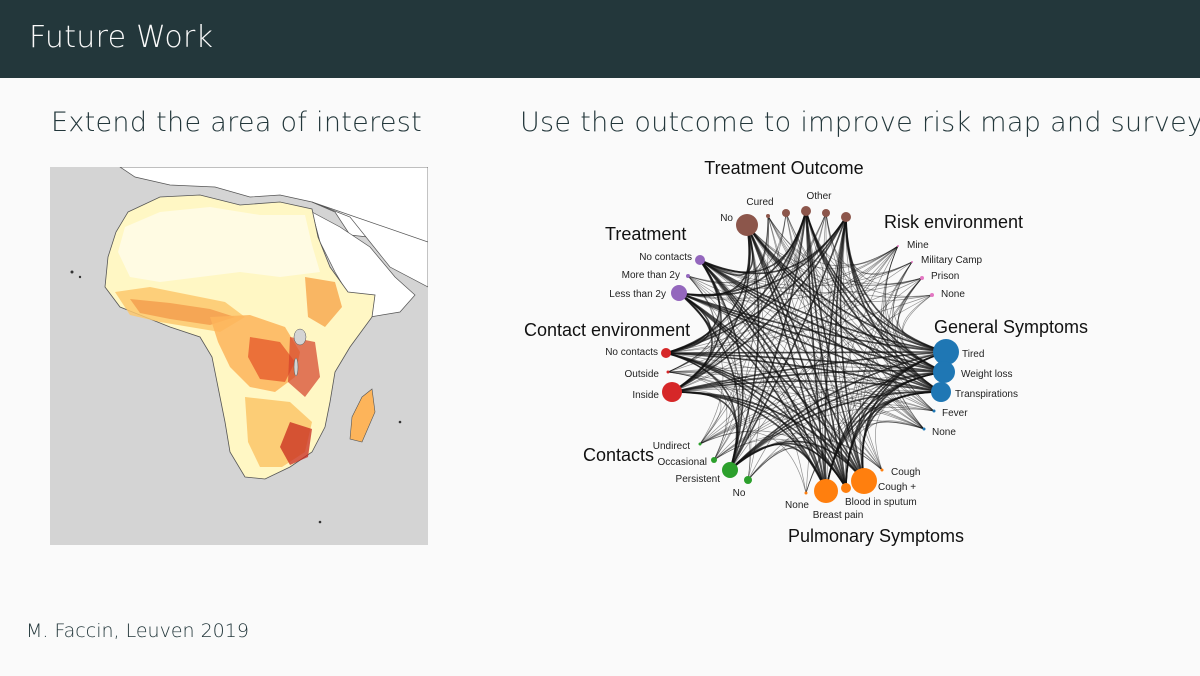 The height and width of the screenshot is (676, 1200). I want to click on node-label: Mine, so click(918, 245).